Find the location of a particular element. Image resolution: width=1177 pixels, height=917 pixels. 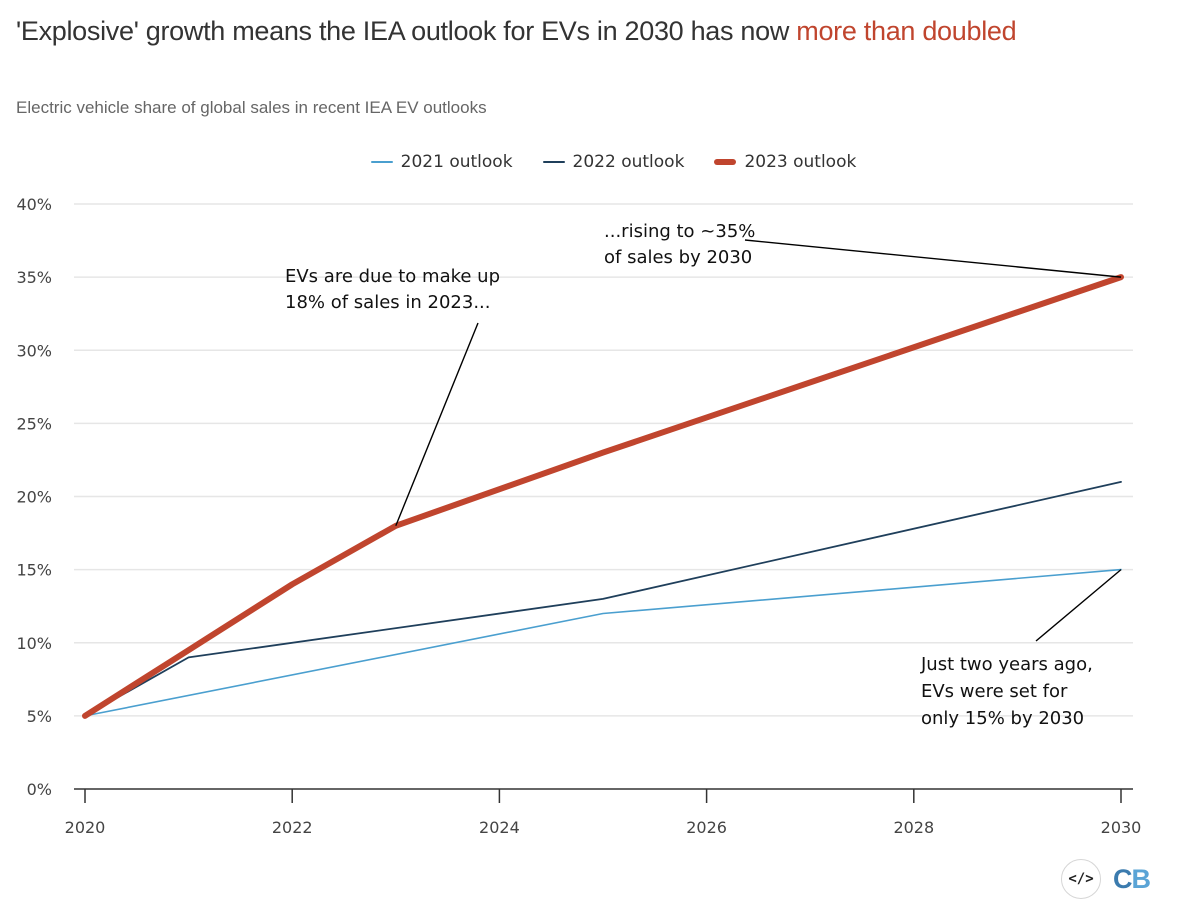

y-tick-label: 30% is located at coordinates (34, 350).